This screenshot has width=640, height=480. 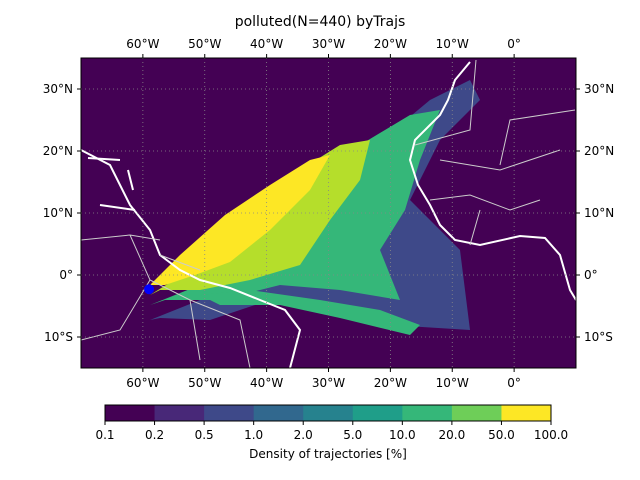 What do you see at coordinates (66, 275) in the screenshot?
I see `lat-label-left-3: 0°` at bounding box center [66, 275].